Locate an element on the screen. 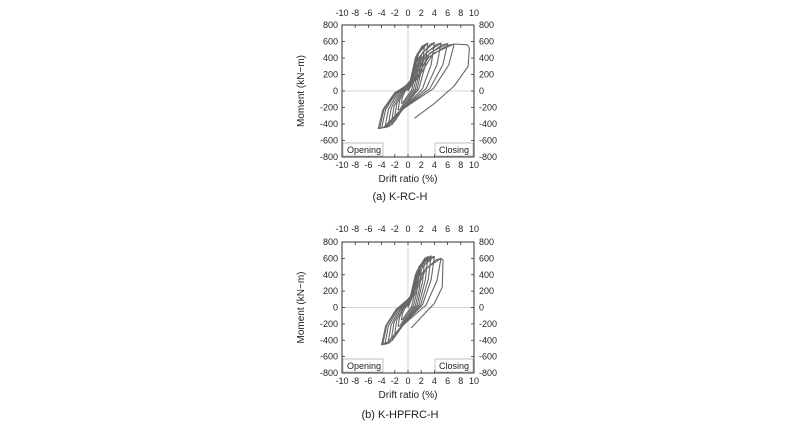  closing-label-box is located at coordinates (454, 365).